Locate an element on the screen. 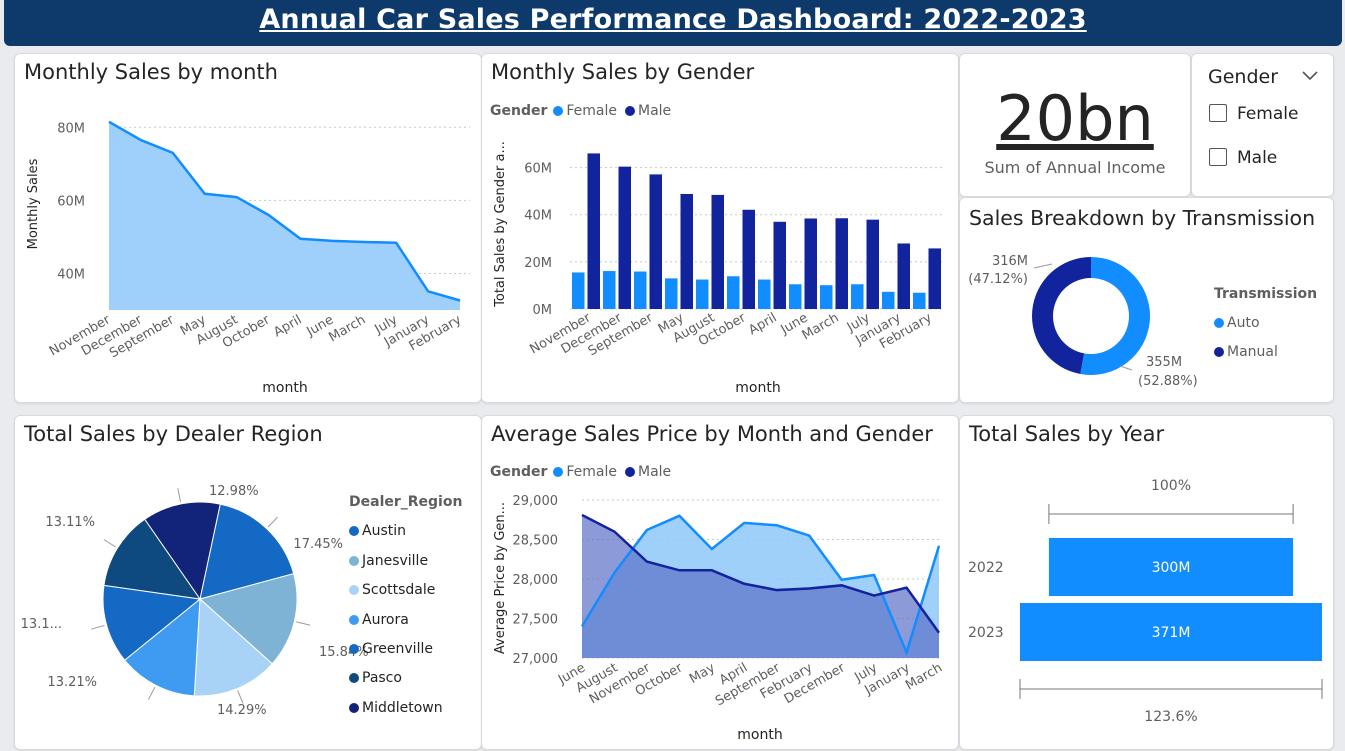 This screenshot has height=751, width=1345. legend-item-austin: Austin is located at coordinates (405, 531).